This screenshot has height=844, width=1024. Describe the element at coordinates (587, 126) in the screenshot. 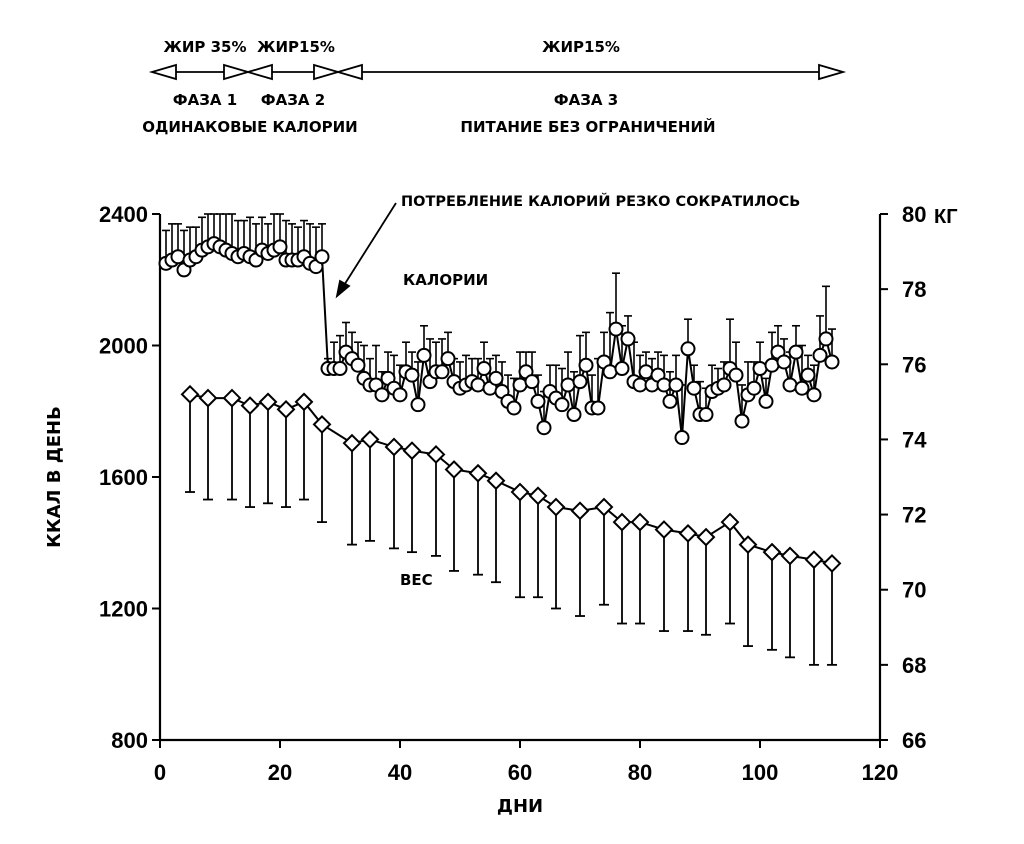

I see `phase3-caption: ПИТАНИЕ БЕЗ ОГРАНИЧЕНИЙ` at that location.